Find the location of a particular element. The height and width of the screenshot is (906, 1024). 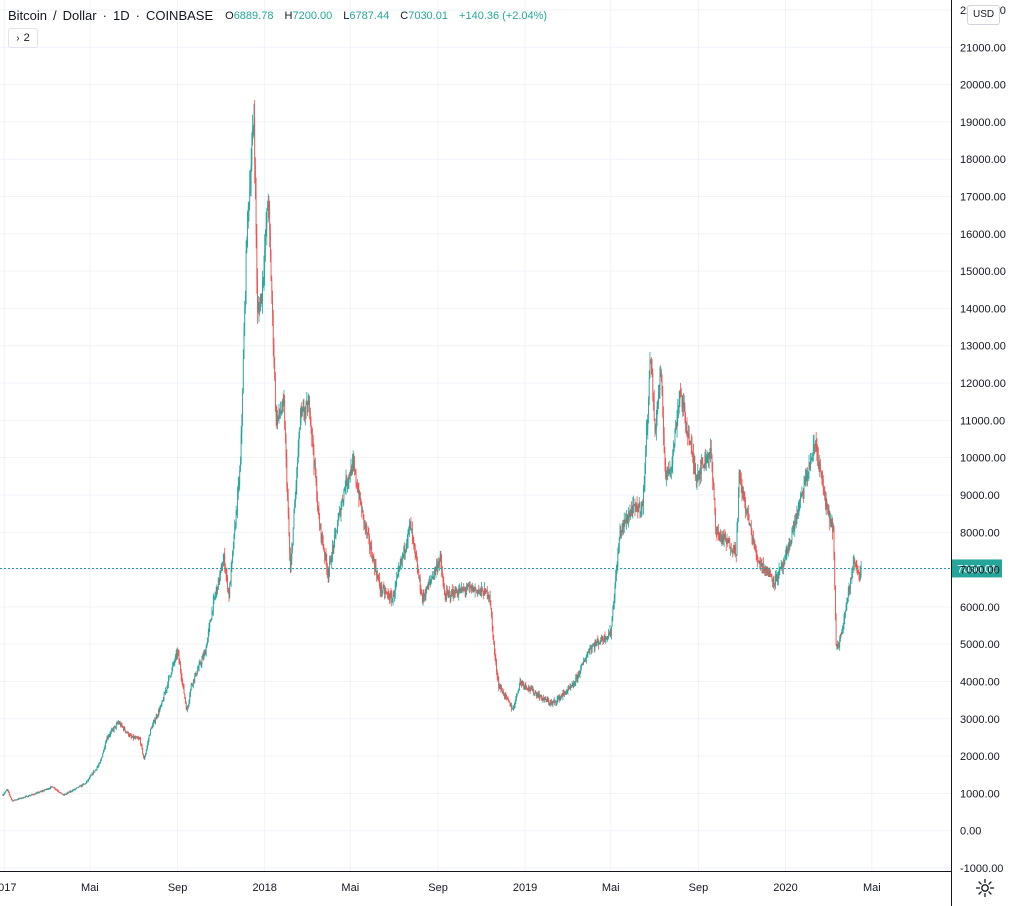

currency-badge: USD is located at coordinates (984, 15).